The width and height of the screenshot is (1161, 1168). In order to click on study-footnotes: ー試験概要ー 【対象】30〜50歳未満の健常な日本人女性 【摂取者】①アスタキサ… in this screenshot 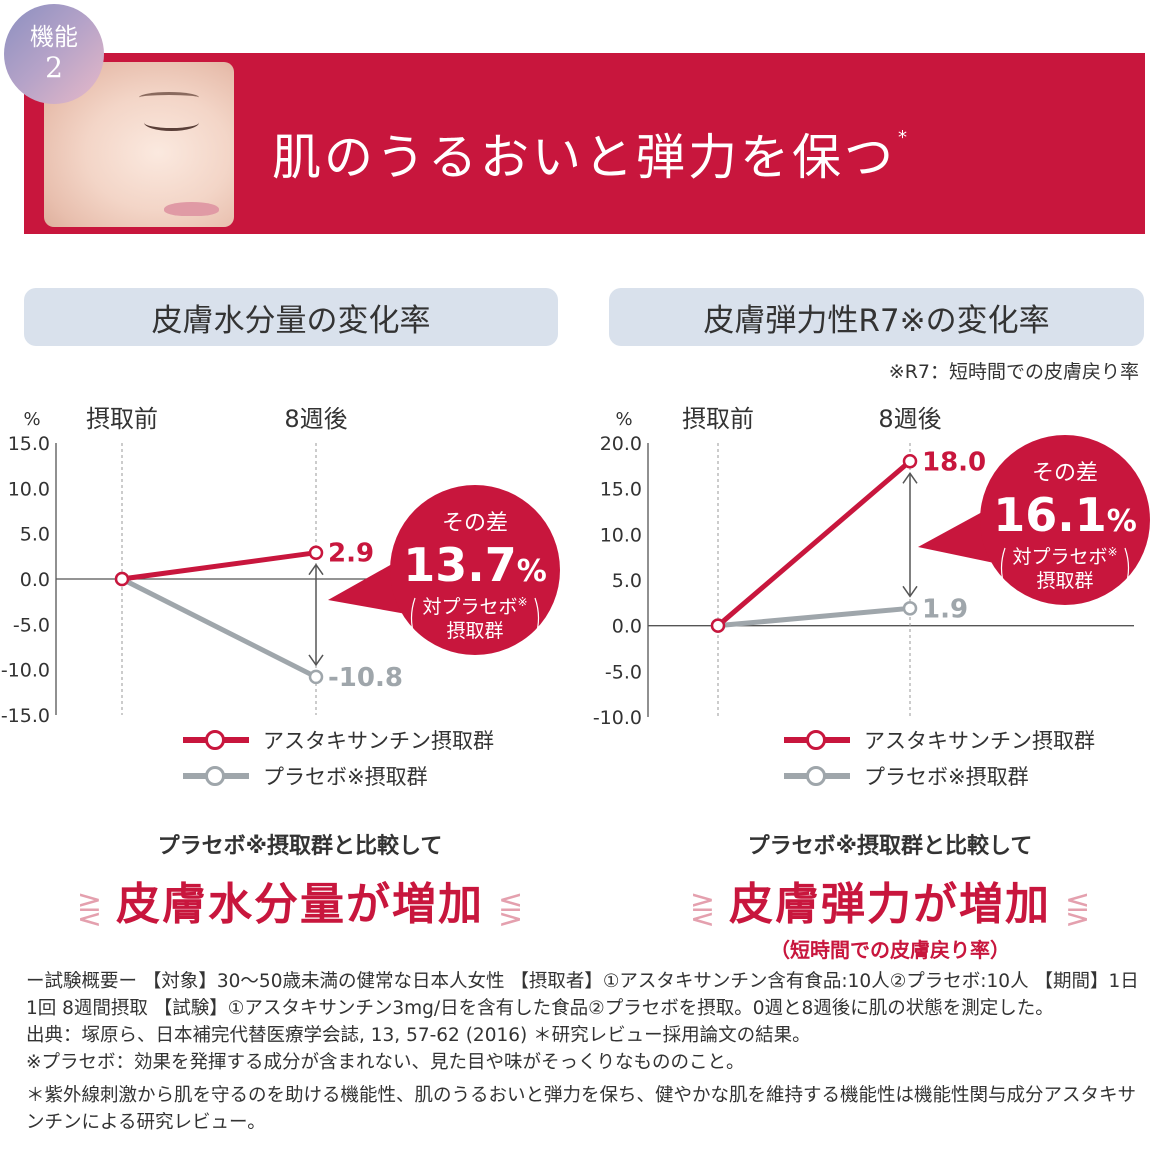, I will do `click(586, 1052)`.